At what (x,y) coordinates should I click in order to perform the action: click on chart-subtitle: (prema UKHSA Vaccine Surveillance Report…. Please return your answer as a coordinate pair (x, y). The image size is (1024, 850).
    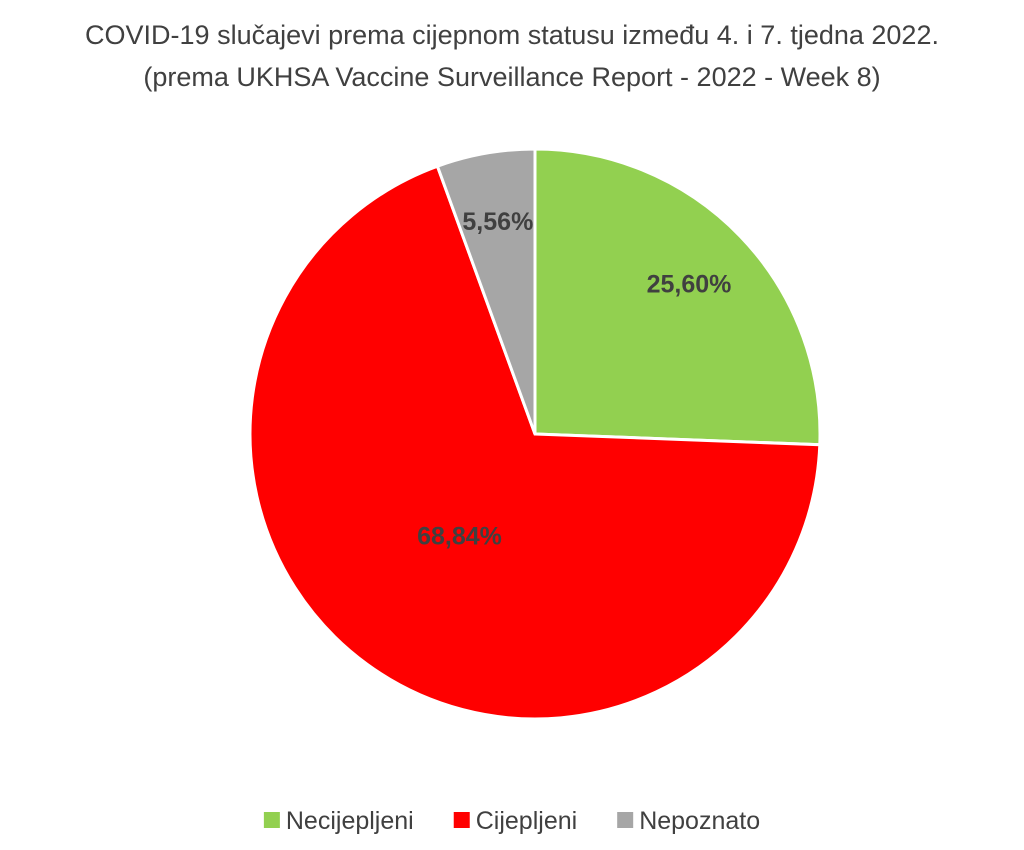
    Looking at the image, I should click on (511, 77).